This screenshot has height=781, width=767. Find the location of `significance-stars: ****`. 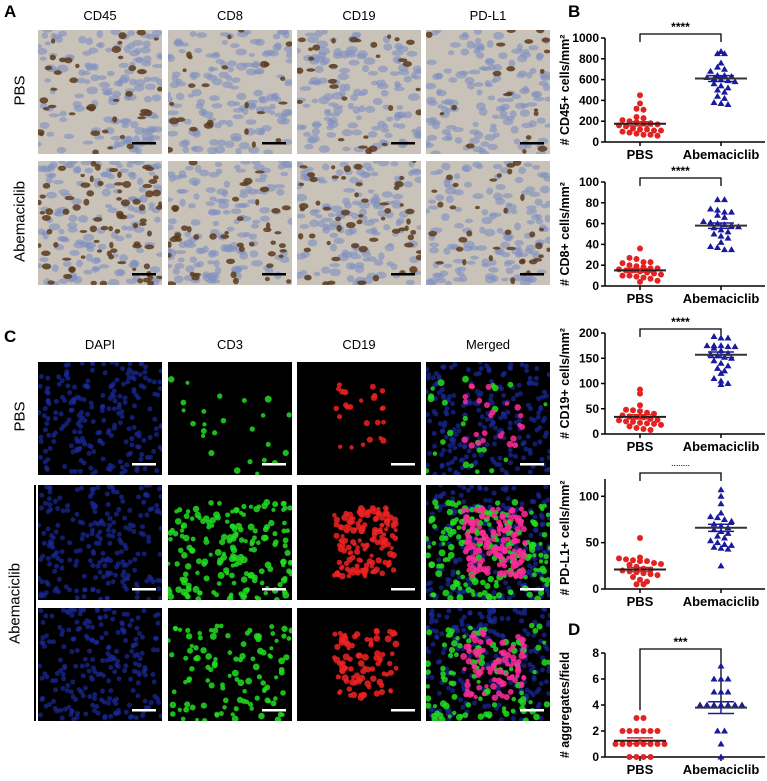

significance-stars: **** is located at coordinates (680, 322).